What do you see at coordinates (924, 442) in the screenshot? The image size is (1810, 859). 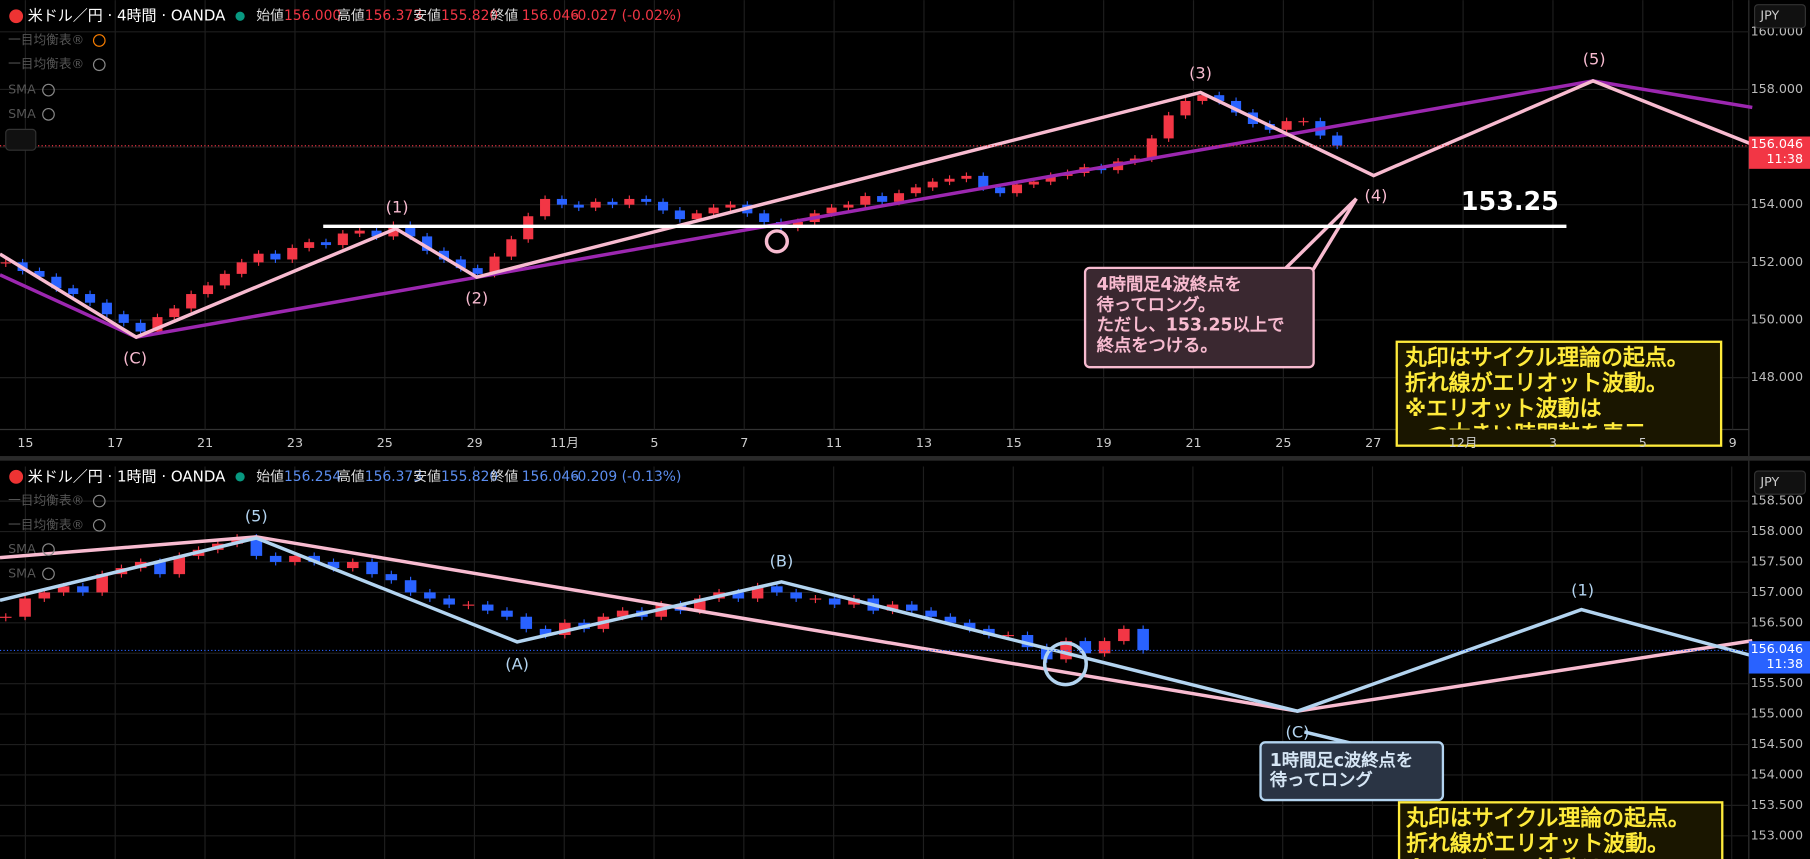 I see `x-tick-label: 13` at bounding box center [924, 442].